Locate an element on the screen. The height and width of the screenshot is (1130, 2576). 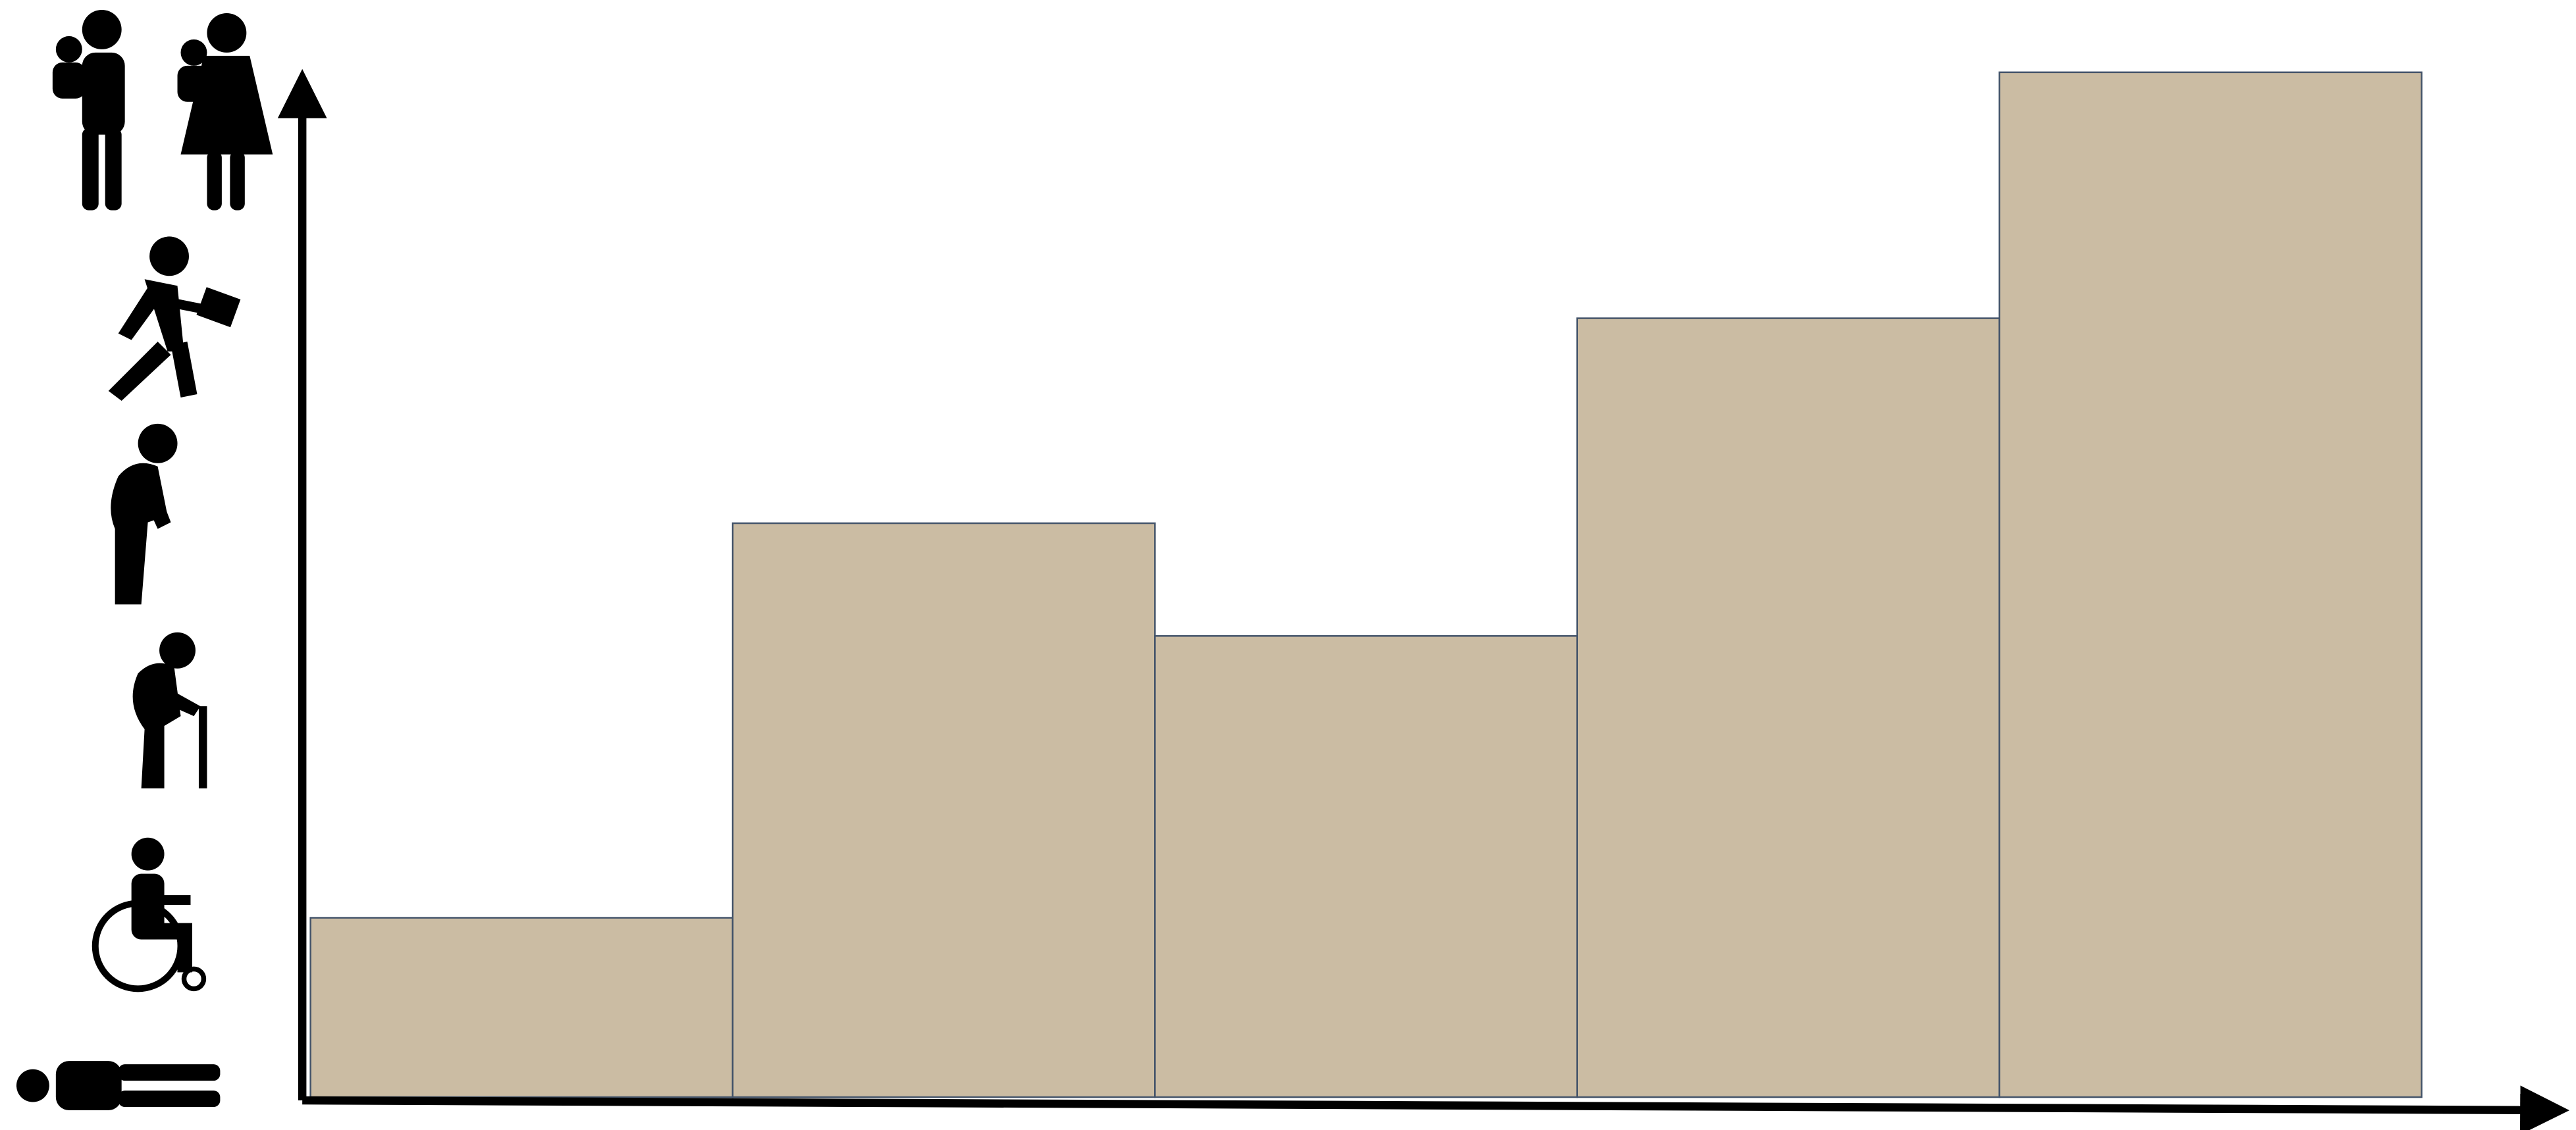
wheelchair-icon is located at coordinates (149, 915).